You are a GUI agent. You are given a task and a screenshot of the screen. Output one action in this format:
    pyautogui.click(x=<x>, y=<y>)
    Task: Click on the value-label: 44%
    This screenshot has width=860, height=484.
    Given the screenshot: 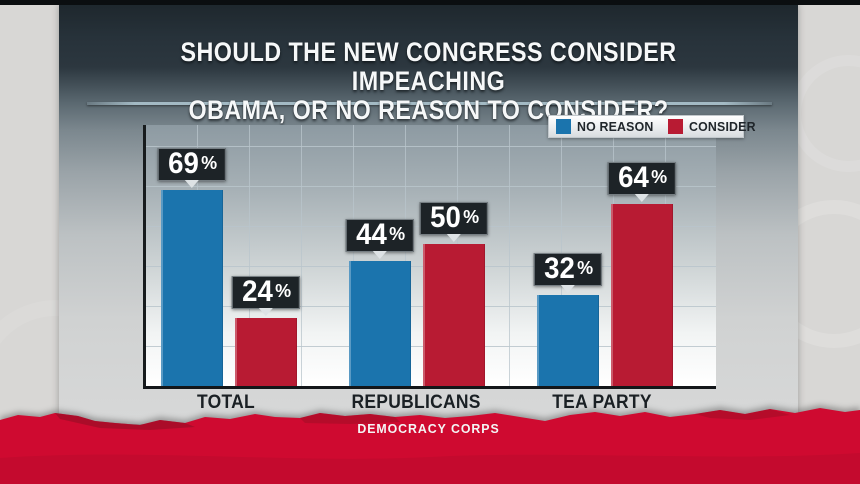 What is the action you would take?
    pyautogui.click(x=380, y=239)
    